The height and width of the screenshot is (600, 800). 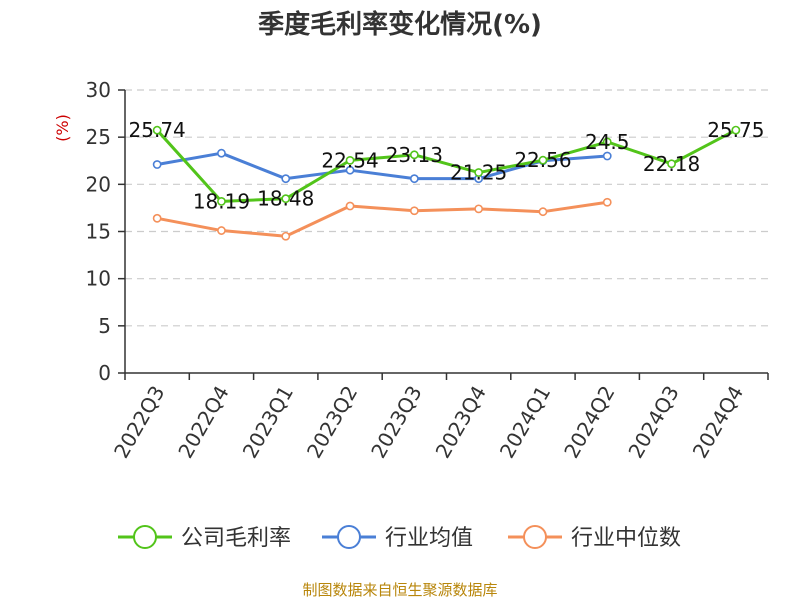 I want to click on data-label: 23.13, so click(x=414, y=155).